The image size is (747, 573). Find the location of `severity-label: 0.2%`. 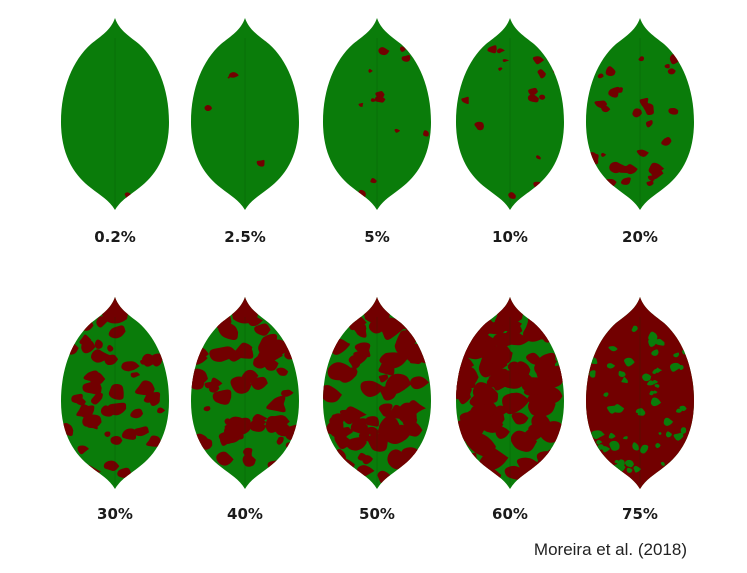

severity-label: 0.2% is located at coordinates (115, 237).